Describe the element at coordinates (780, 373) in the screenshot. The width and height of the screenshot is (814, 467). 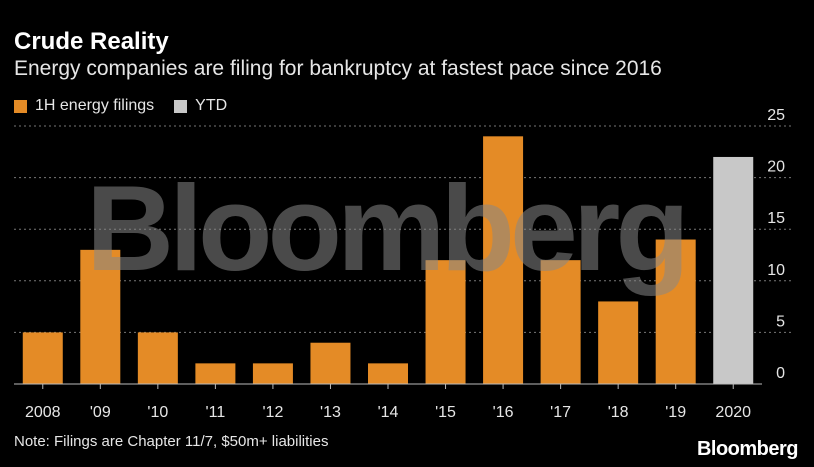
I see `y-tick-label: 0` at that location.